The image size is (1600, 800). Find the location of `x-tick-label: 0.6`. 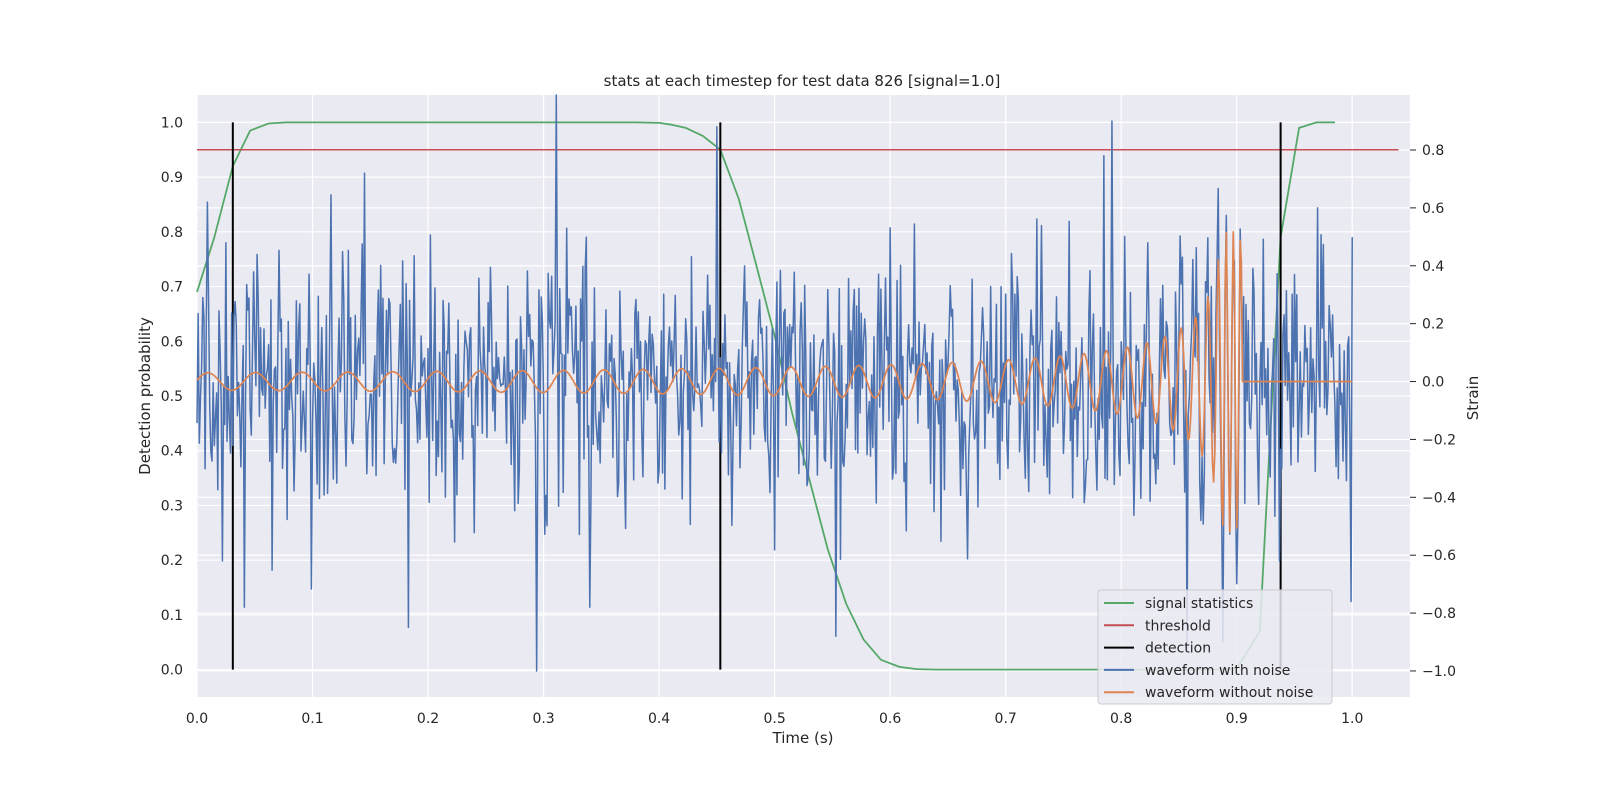

x-tick-label: 0.6 is located at coordinates (890, 719).